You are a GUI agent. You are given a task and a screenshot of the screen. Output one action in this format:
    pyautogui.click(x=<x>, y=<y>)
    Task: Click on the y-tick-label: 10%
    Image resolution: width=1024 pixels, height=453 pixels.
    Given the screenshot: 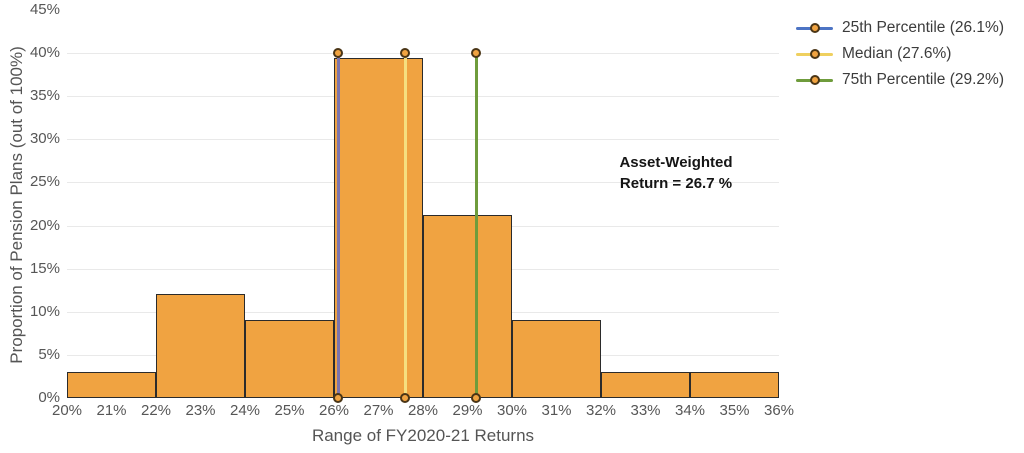 What is the action you would take?
    pyautogui.click(x=44, y=311)
    